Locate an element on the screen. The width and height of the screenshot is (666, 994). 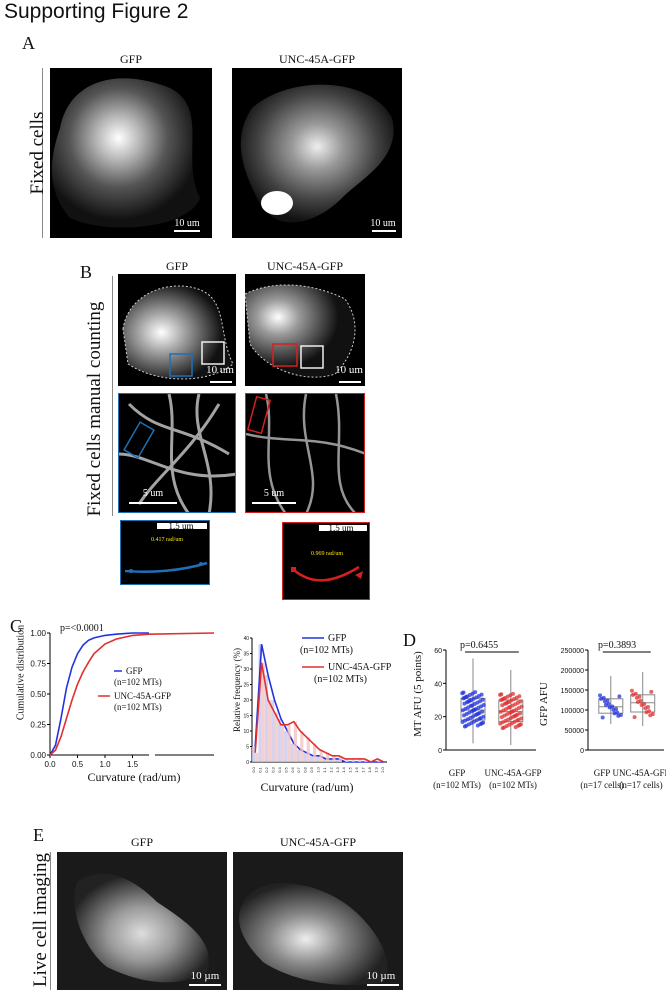
y-tick-label: 100000 is located at coordinates (572, 711).